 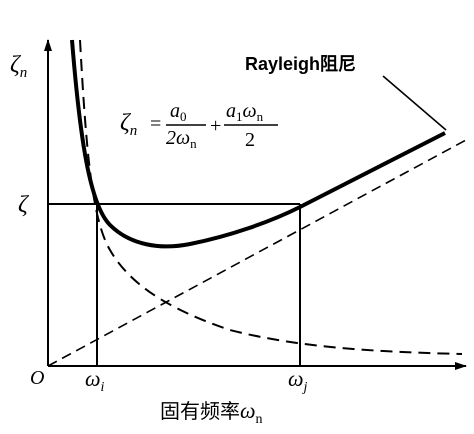 I want to click on x-axis-label: 固有频率ωn, so click(x=211, y=412).